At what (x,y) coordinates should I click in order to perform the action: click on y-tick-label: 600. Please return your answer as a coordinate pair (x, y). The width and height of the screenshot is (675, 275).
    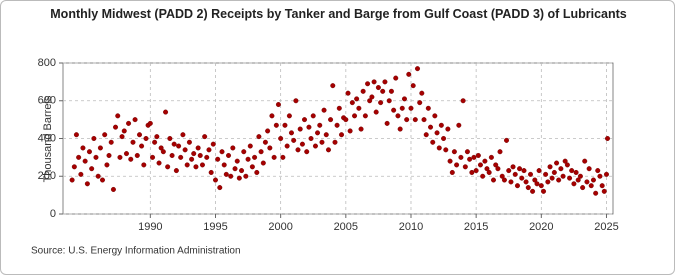
    Looking at the image, I should click on (47, 101).